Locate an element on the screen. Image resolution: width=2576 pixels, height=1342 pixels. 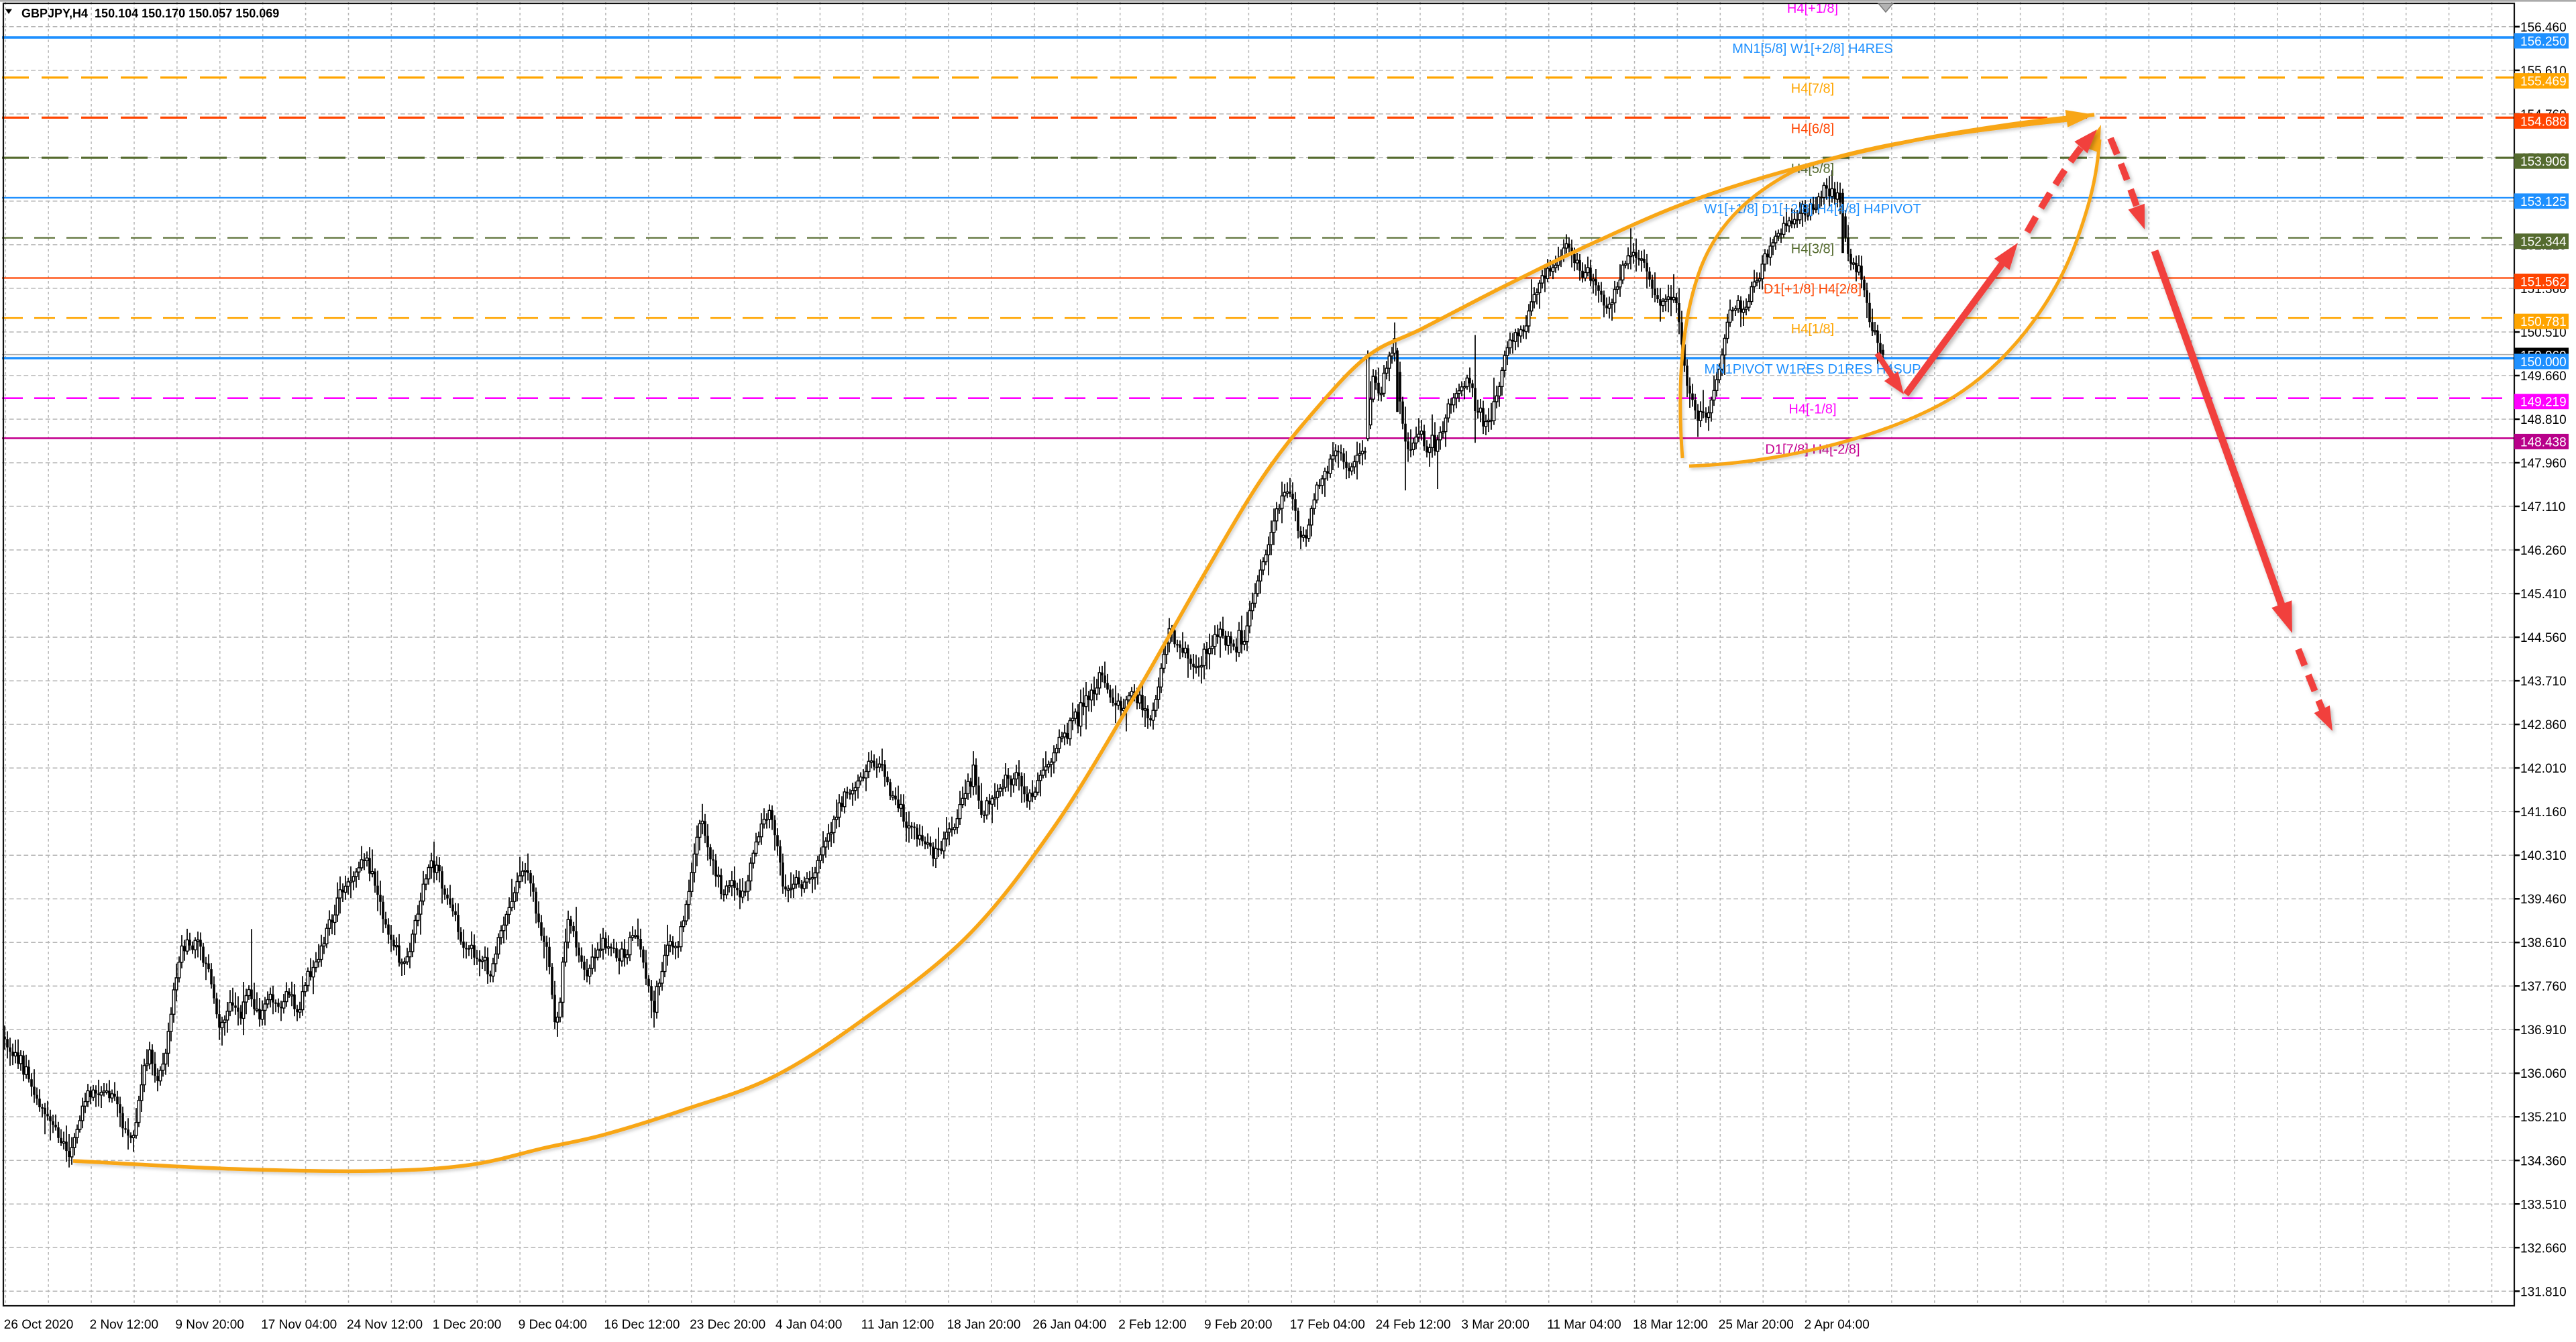
svg-text: 24 Nov 12:00 is located at coordinates (385, 1325).